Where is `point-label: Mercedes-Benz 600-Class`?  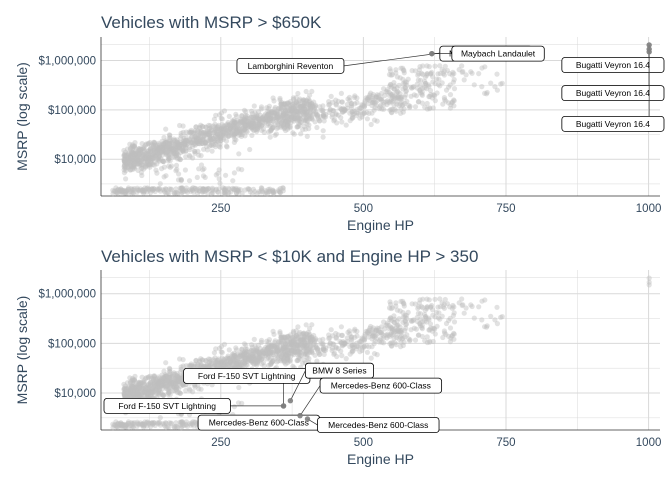 point-label: Mercedes-Benz 600-Class is located at coordinates (378, 425).